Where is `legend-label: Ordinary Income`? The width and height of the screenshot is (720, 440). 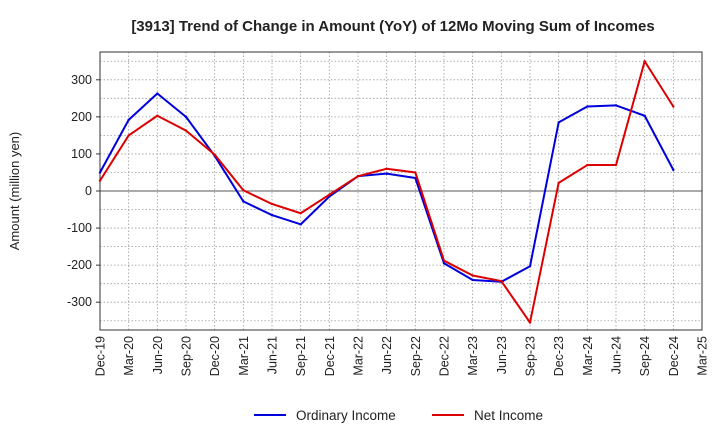 legend-label: Ordinary Income is located at coordinates (346, 415).